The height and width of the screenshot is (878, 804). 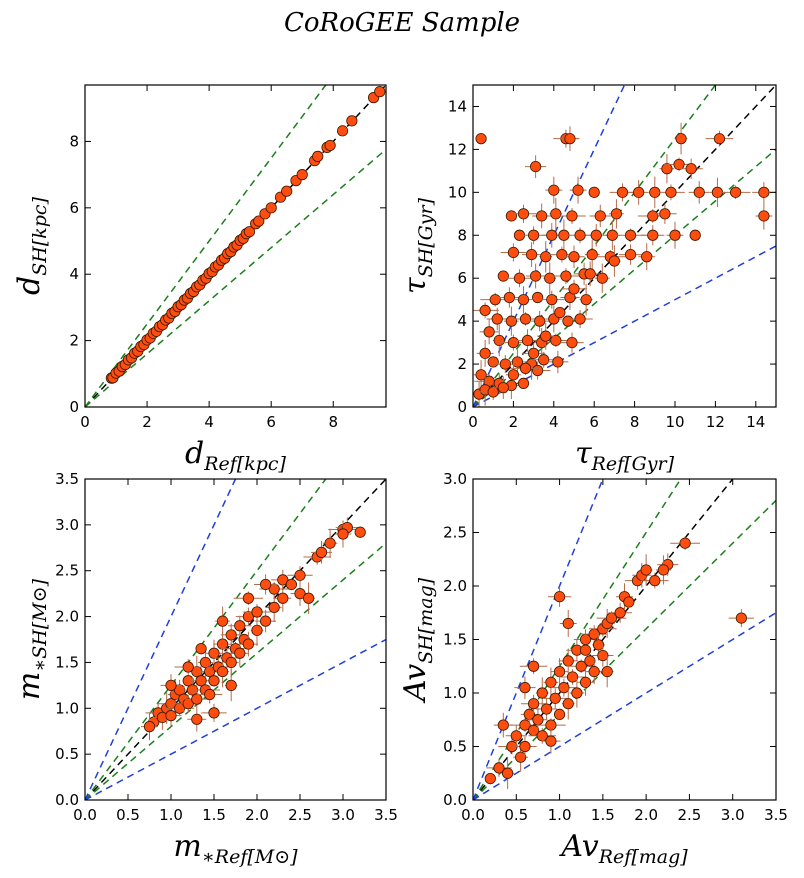 What do you see at coordinates (300, 815) in the screenshot?
I see `x-tick-label: 2.5` at bounding box center [300, 815].